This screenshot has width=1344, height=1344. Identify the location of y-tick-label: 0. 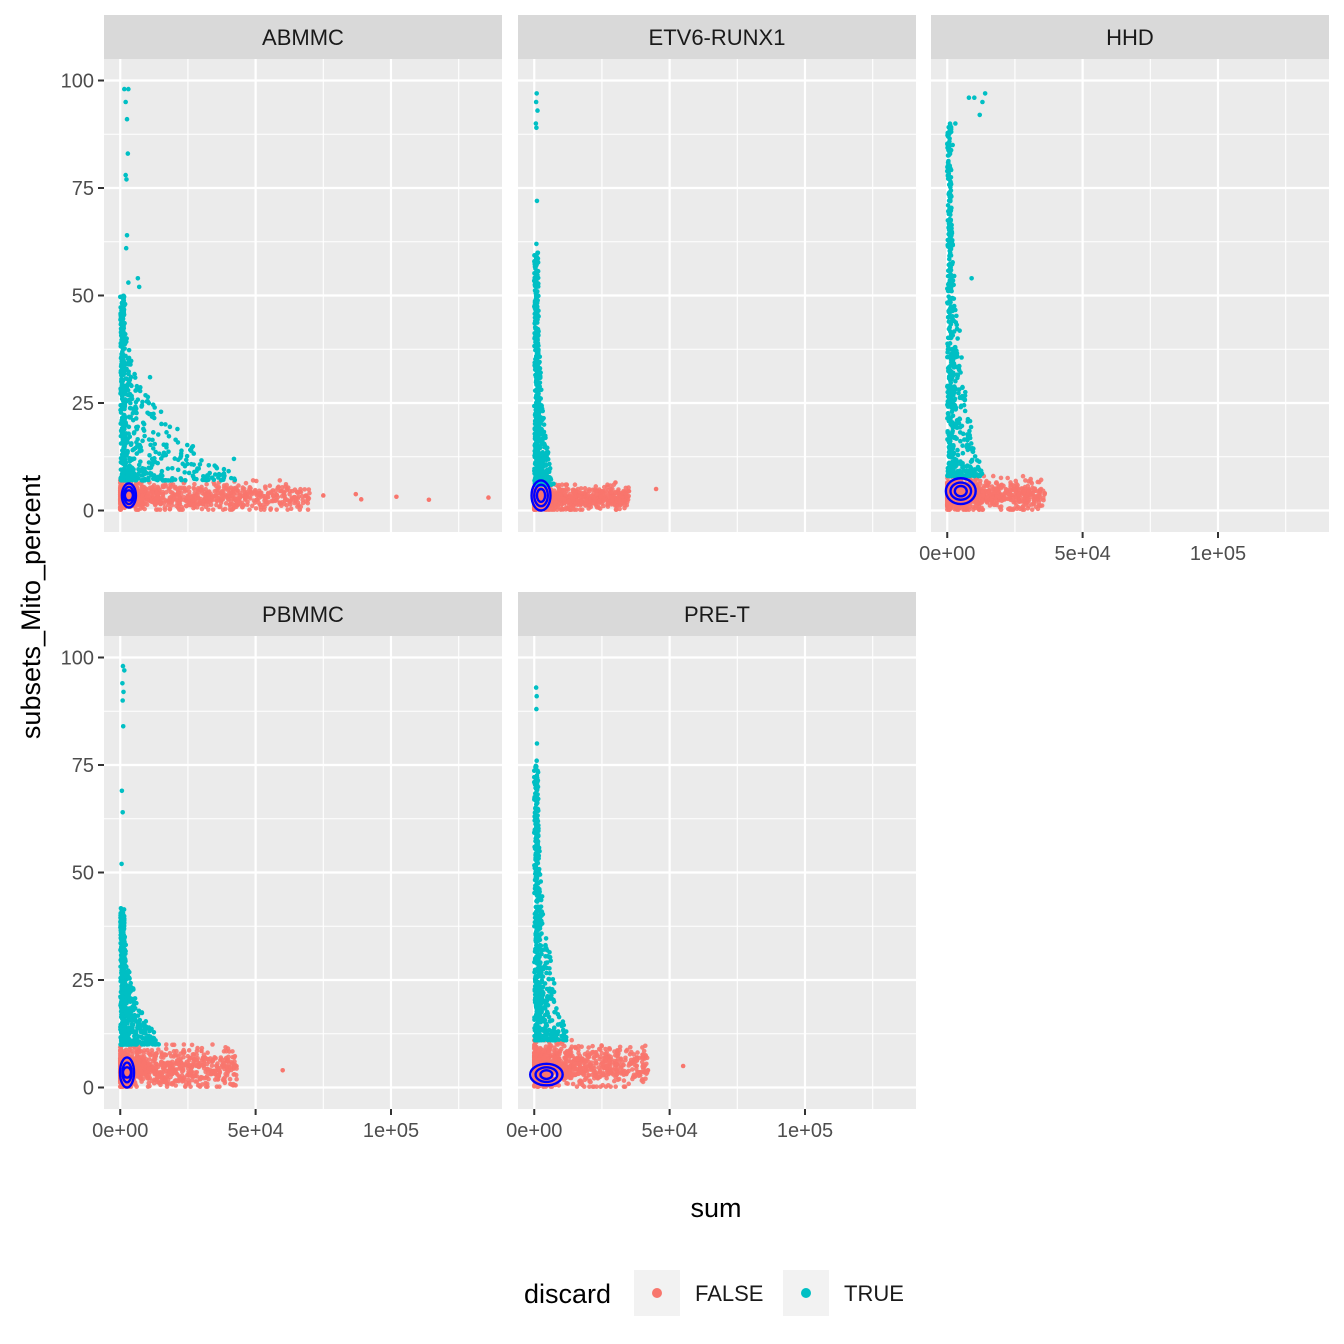
(88, 512).